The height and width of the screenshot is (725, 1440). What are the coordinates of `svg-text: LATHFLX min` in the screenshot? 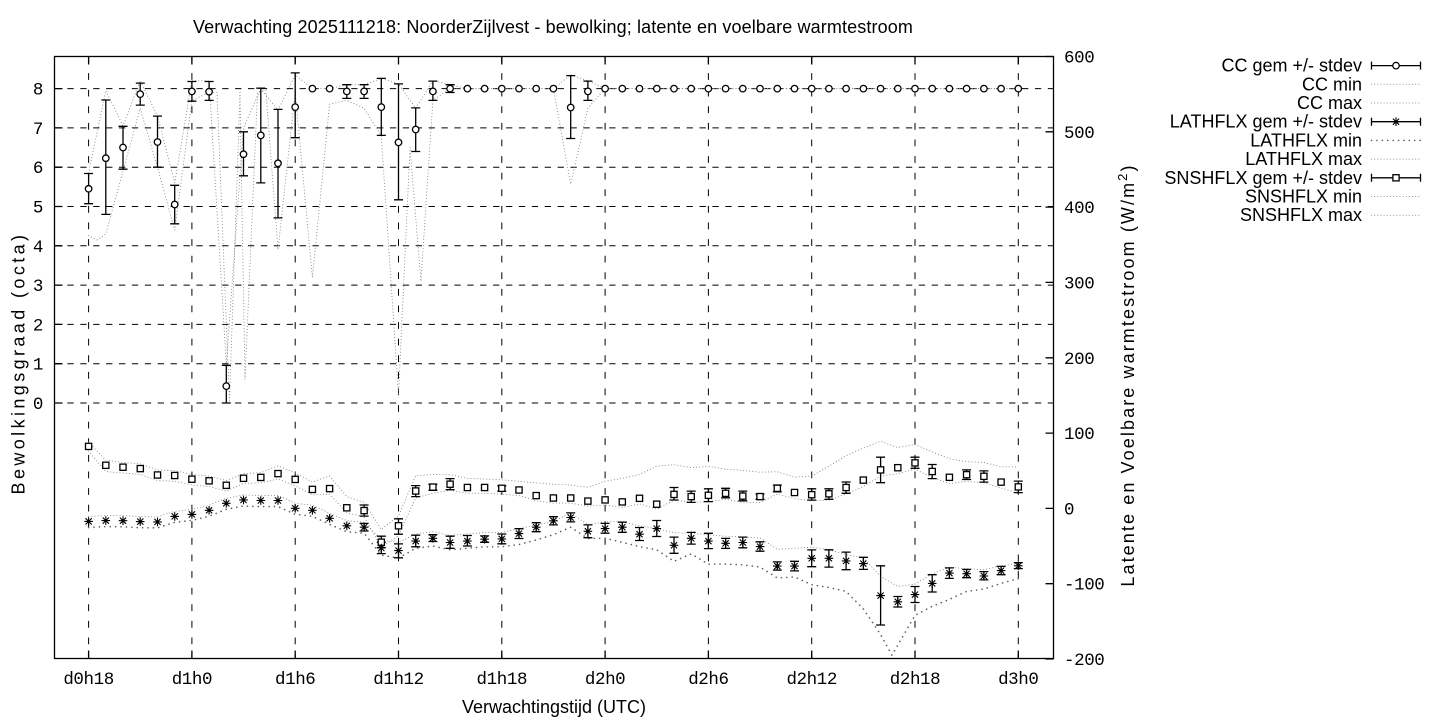 It's located at (1306, 140).